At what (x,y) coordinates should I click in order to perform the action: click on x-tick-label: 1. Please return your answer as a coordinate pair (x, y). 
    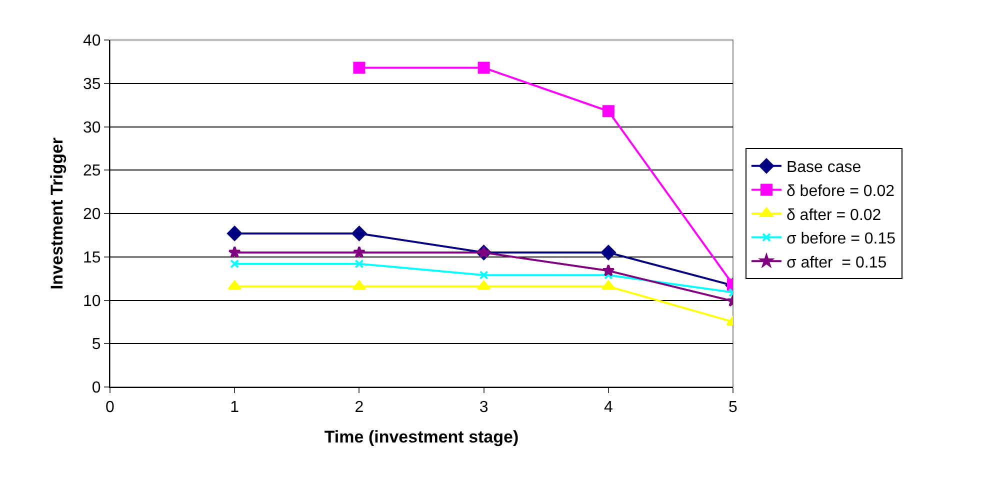
    Looking at the image, I should click on (235, 407).